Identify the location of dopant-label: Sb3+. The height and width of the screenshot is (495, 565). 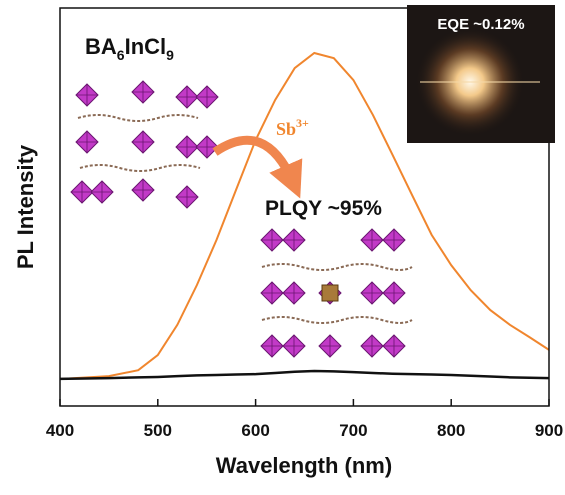
(292, 127).